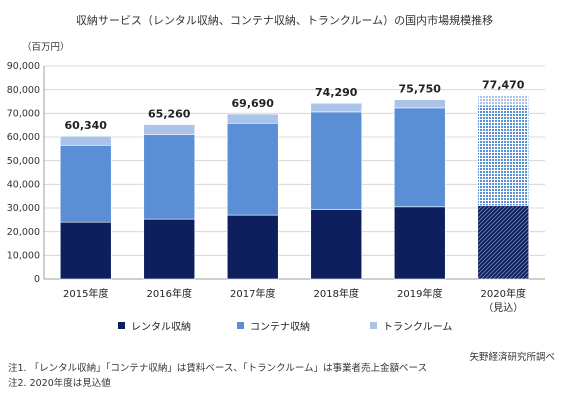 The image size is (569, 400). Describe the element at coordinates (503, 293) in the screenshot. I see `x-tick-label: 2020年度` at that location.